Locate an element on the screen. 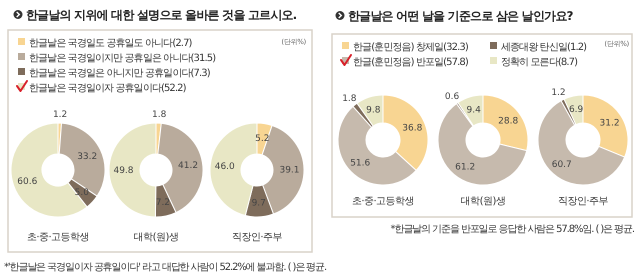 Image resolution: width=640 pixels, height=279 pixels. data-label: 7.2 is located at coordinates (163, 203).